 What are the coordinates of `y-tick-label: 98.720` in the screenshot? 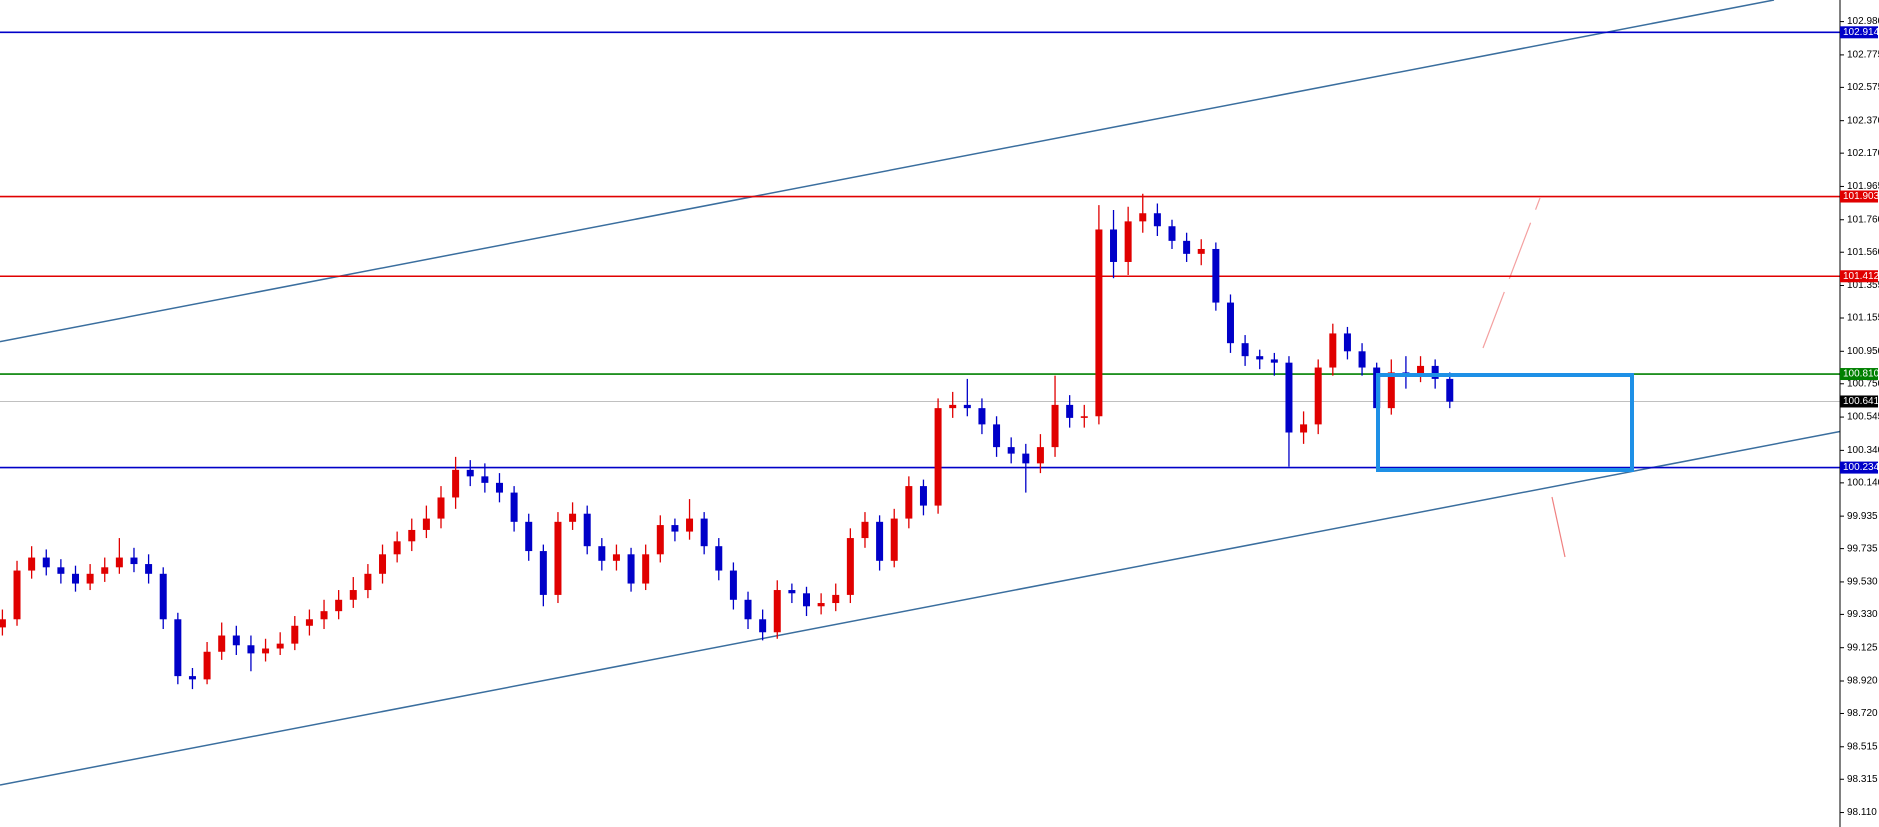 It's located at (1862, 713).